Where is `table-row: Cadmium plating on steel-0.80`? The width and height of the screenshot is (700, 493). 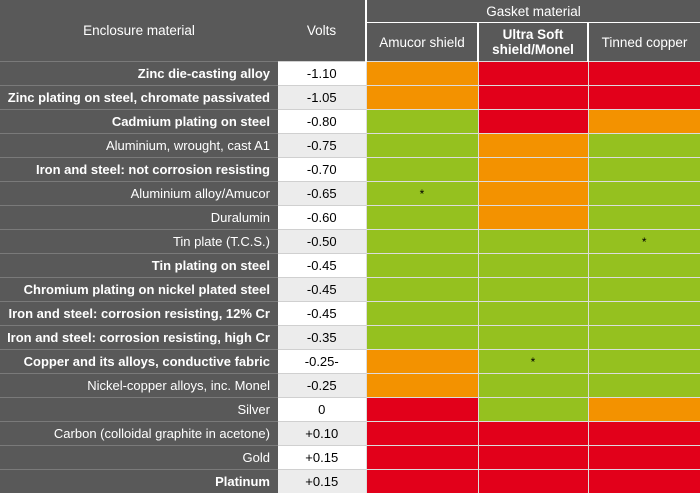
table-row: Cadmium plating on steel-0.80 is located at coordinates (350, 122).